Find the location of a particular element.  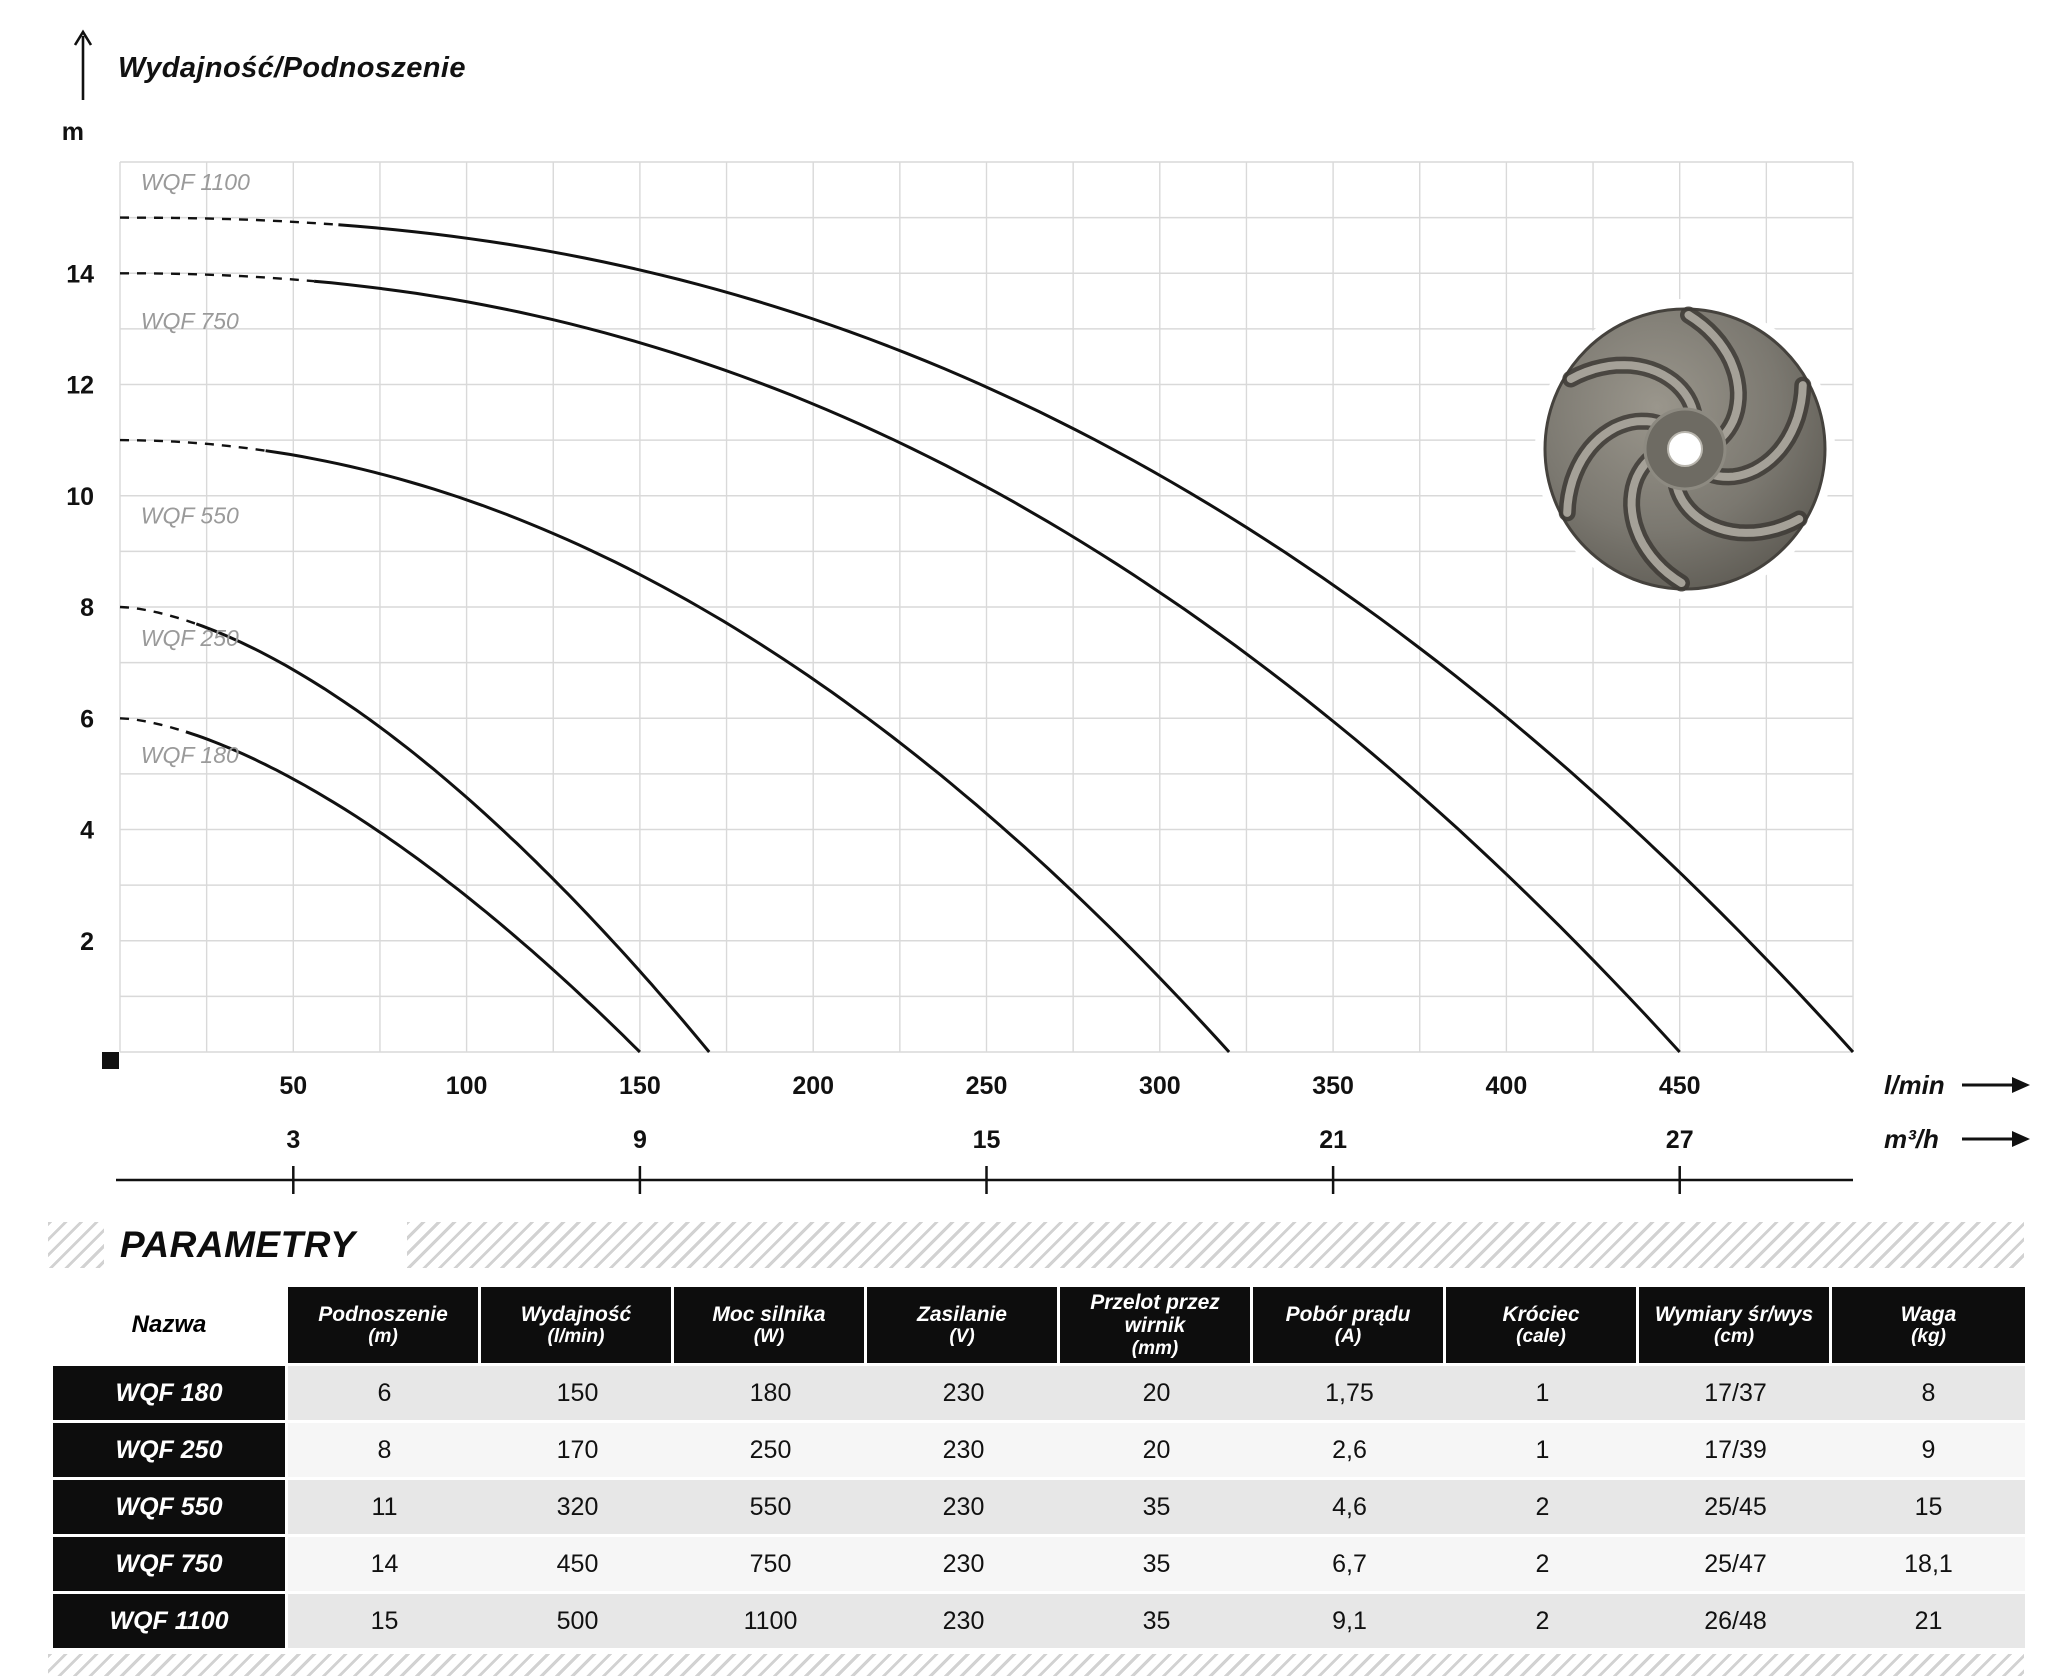

column-unit: (l/min) is located at coordinates (576, 1337).